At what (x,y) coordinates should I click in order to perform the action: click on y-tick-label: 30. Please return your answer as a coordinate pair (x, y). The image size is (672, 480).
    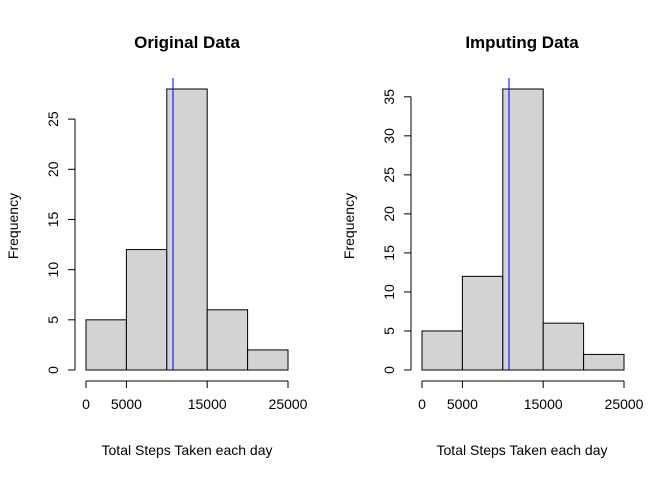
    Looking at the image, I should click on (389, 136).